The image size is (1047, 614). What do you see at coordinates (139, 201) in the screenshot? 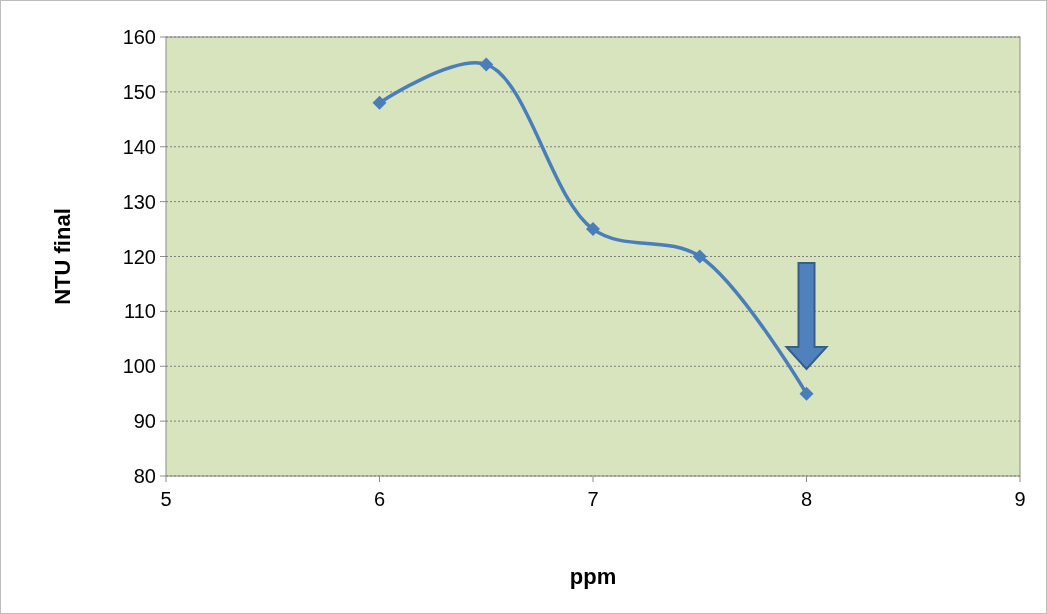
I see `y-tick-label: 130` at bounding box center [139, 201].